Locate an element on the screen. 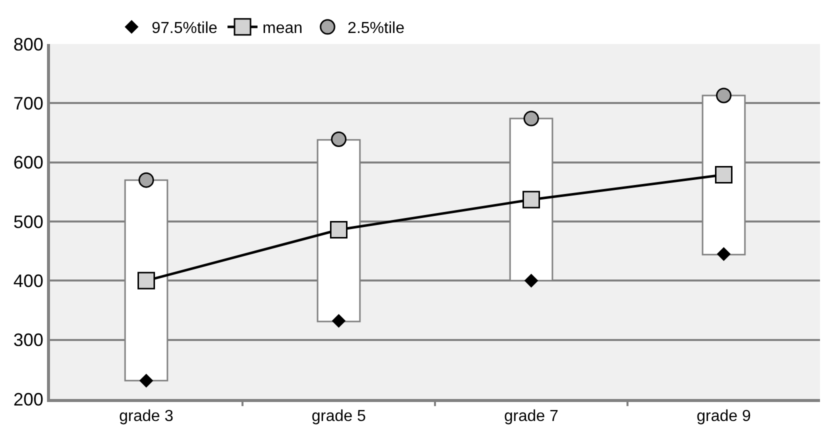  y-tick-label: 600 is located at coordinates (28, 162).